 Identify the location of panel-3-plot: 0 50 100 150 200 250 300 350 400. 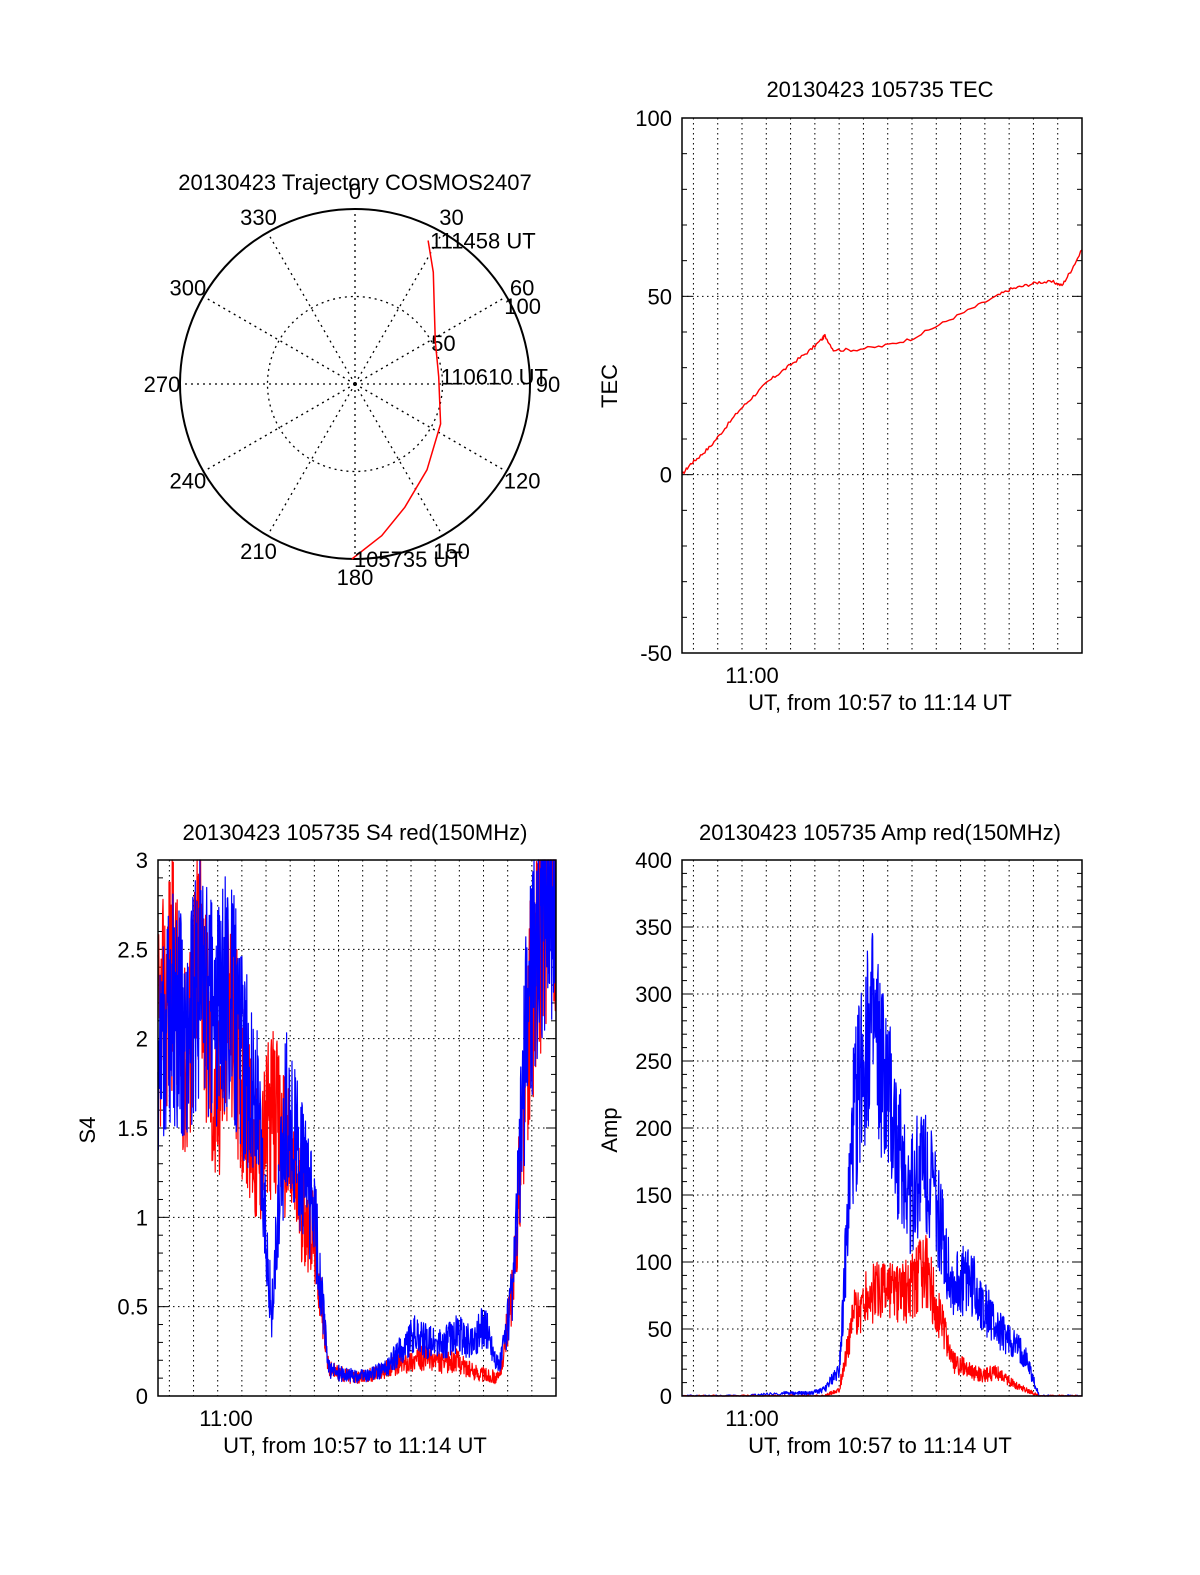
(859, 1128).